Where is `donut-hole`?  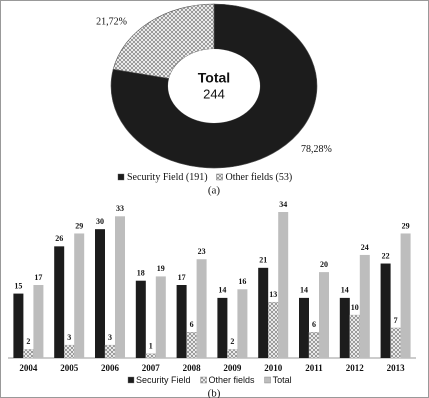
donut-hole is located at coordinates (214, 86).